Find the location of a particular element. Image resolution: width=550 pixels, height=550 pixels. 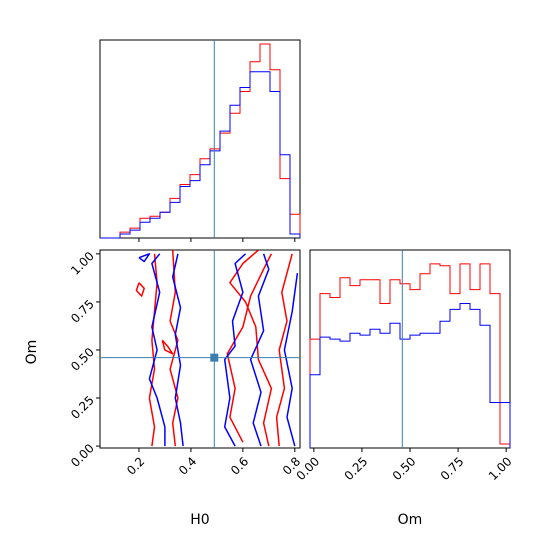

contour-marks is located at coordinates (200, 349).